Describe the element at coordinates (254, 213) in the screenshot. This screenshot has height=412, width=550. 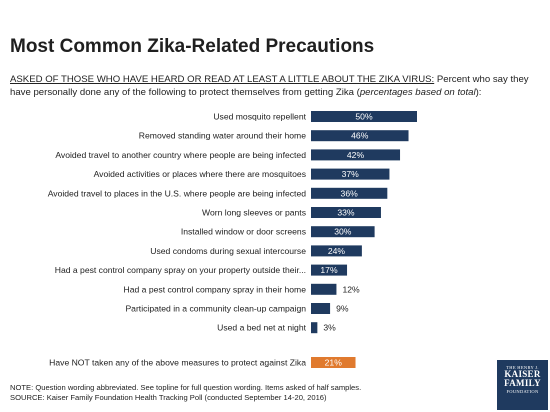
I see `category-label: Worn long sleeves or pants` at that location.